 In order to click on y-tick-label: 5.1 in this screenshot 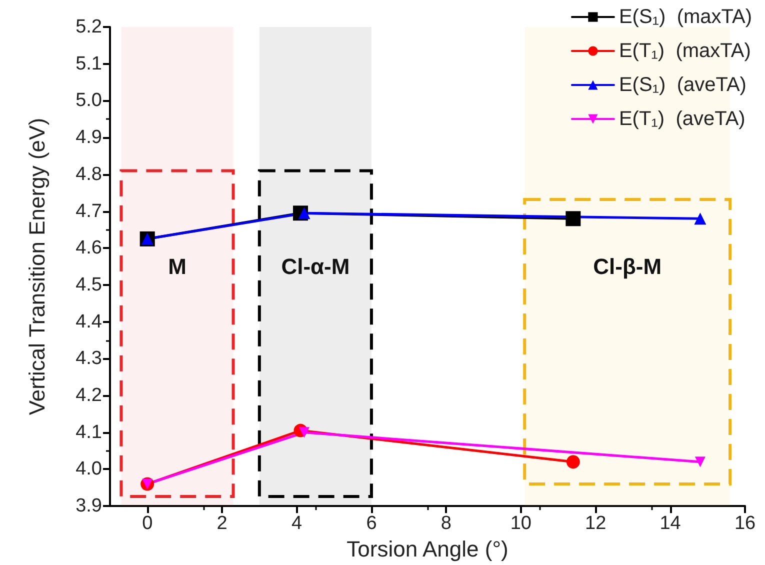, I will do `click(89, 63)`.